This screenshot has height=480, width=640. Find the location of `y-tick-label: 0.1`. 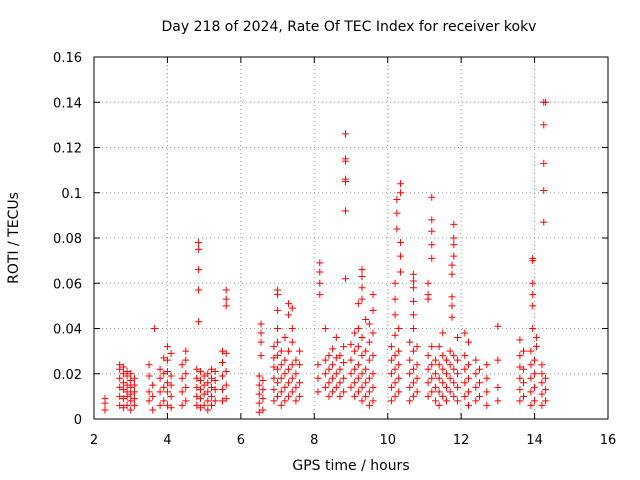

y-tick-label: 0.1 is located at coordinates (71, 194).